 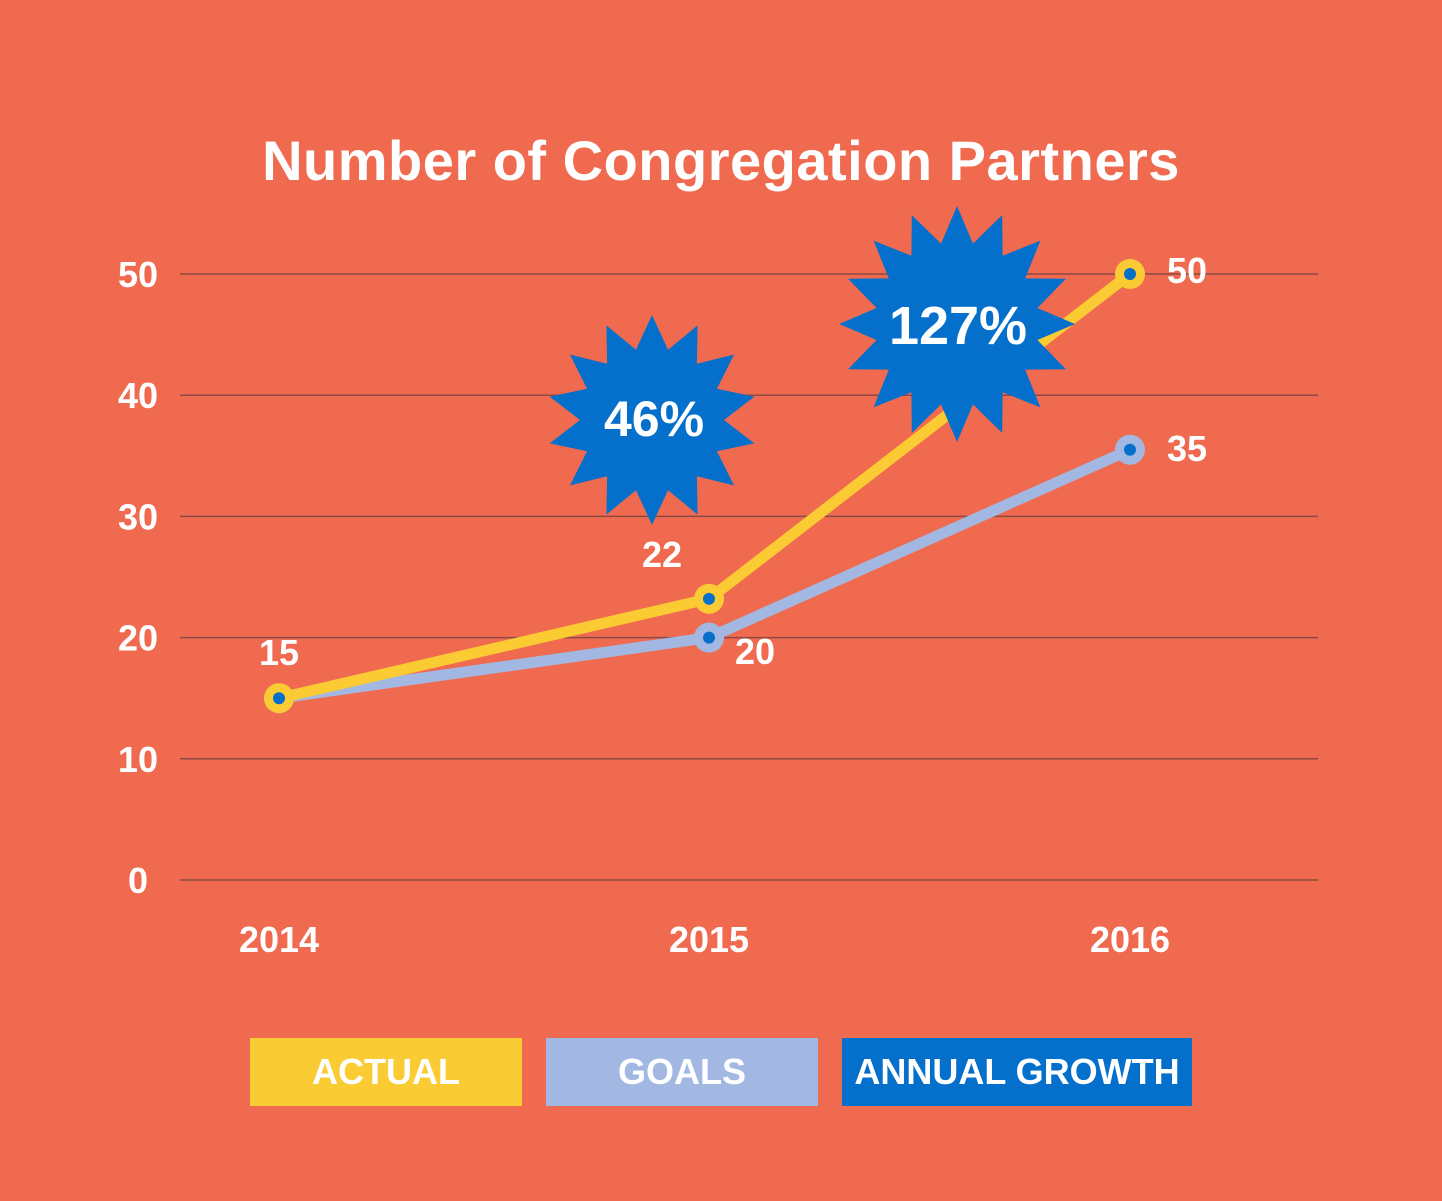 I want to click on legend-label-goals: GOALS, so click(x=681, y=1071).